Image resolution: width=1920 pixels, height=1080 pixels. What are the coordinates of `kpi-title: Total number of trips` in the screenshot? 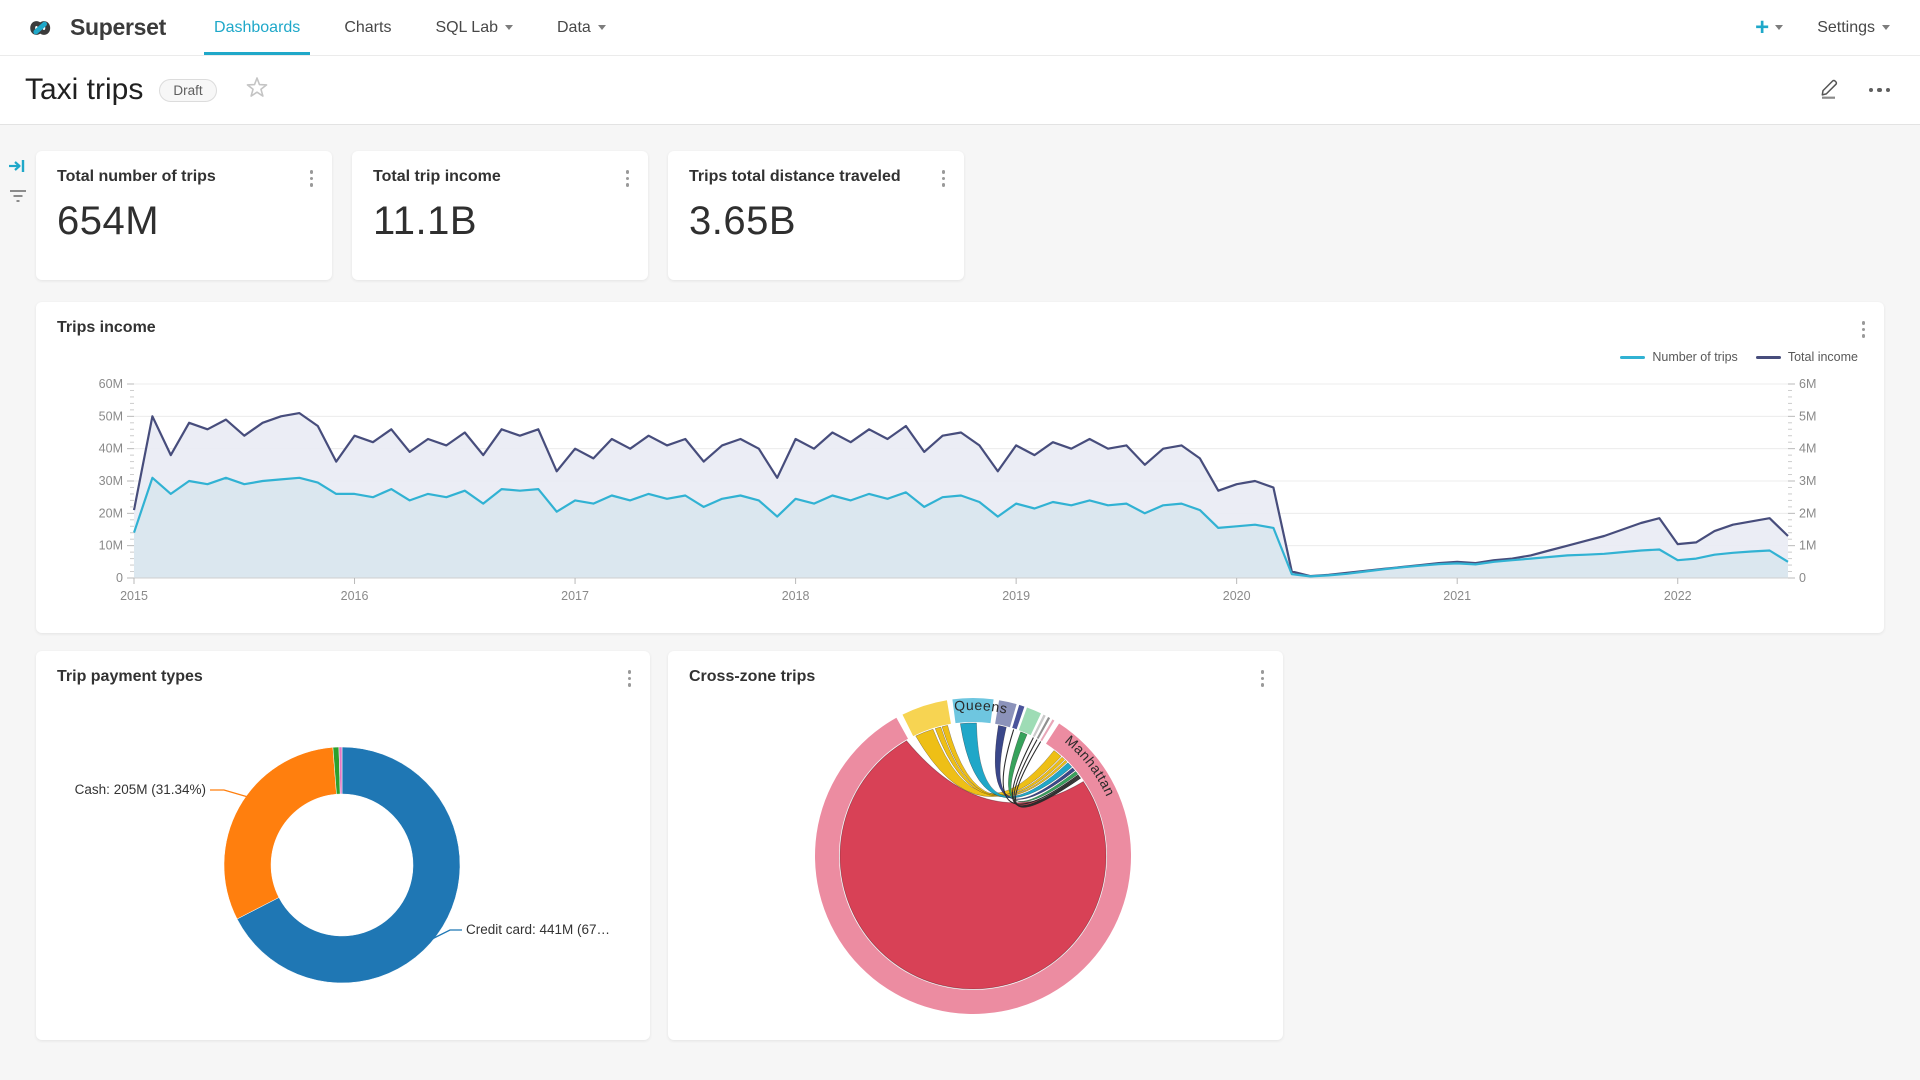 It's located at (136, 176).